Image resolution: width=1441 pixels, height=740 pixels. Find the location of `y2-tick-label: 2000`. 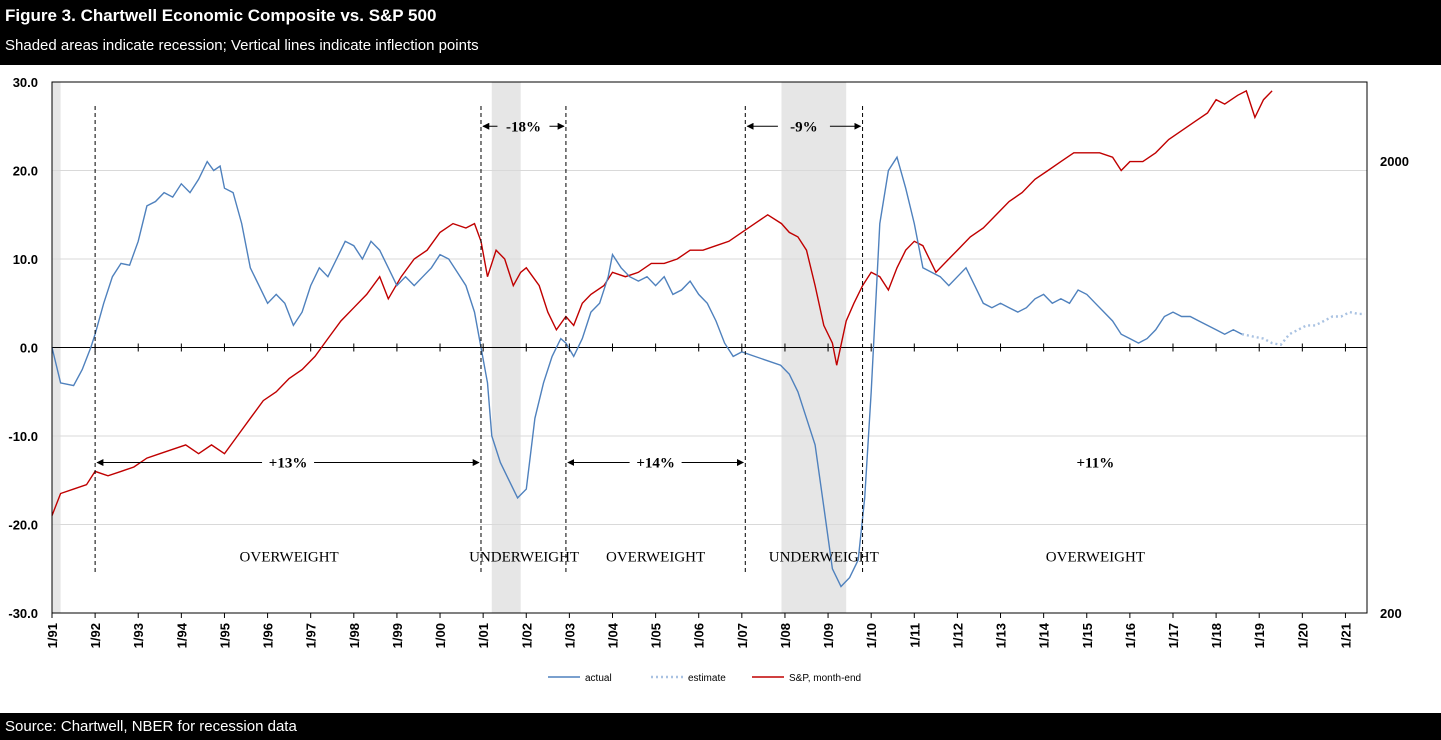

y2-tick-label: 2000 is located at coordinates (1394, 161).